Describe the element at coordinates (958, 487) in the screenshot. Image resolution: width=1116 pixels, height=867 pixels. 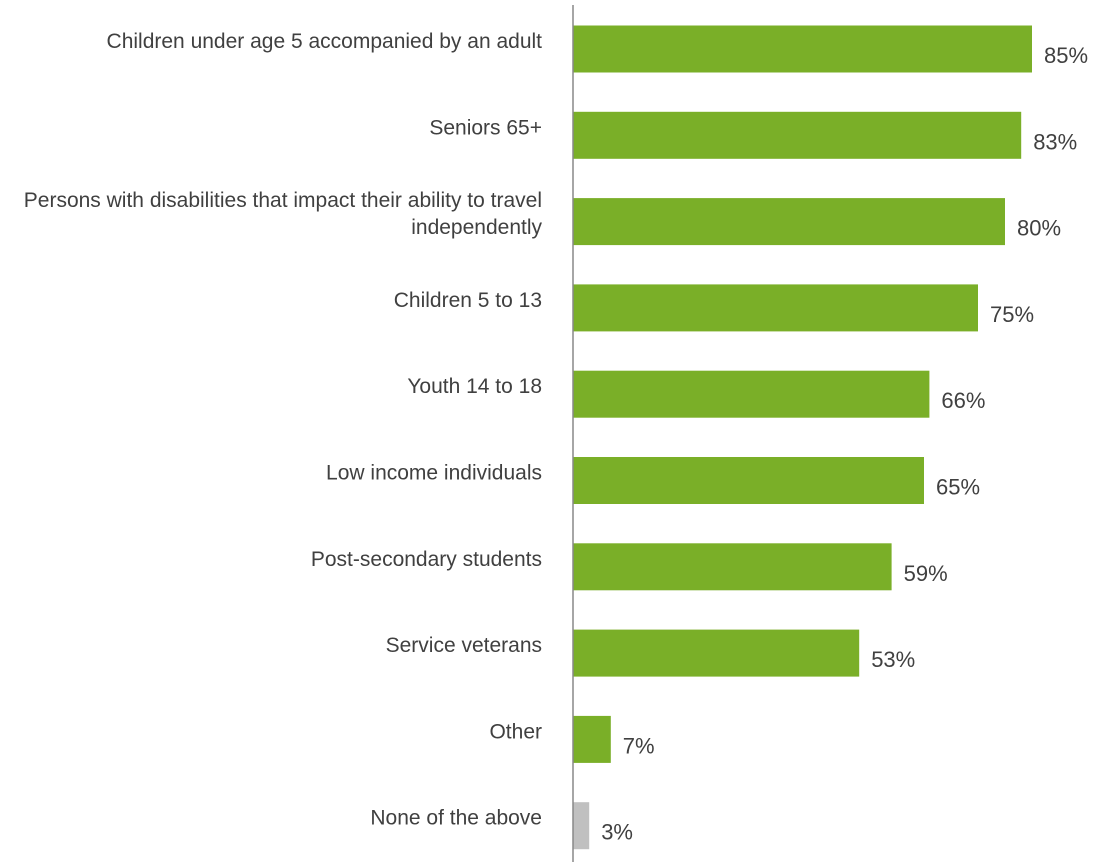
I see `value-label: 65%` at that location.